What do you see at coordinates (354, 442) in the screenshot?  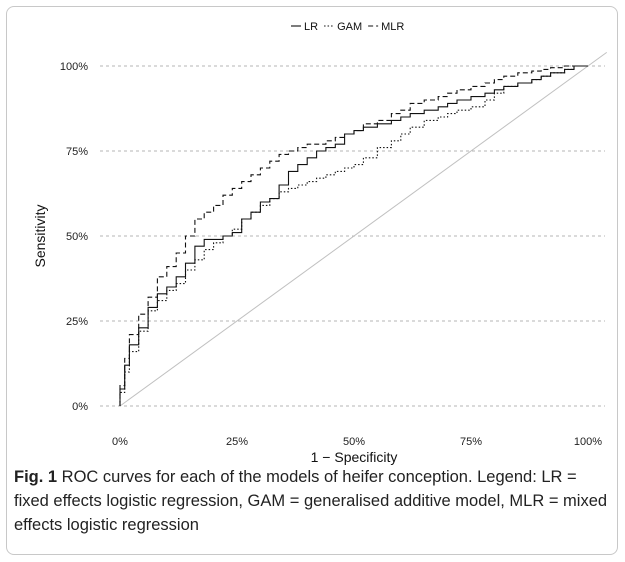 I see `x-tick-label-2: 50%` at bounding box center [354, 442].